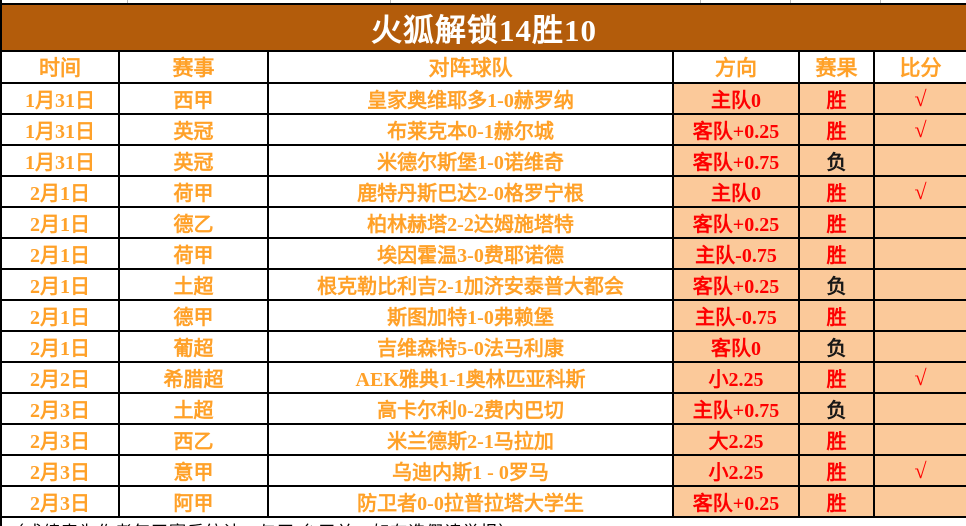 This screenshot has height=526, width=966. Describe the element at coordinates (193, 98) in the screenshot. I see `cell-league: 西甲` at that location.